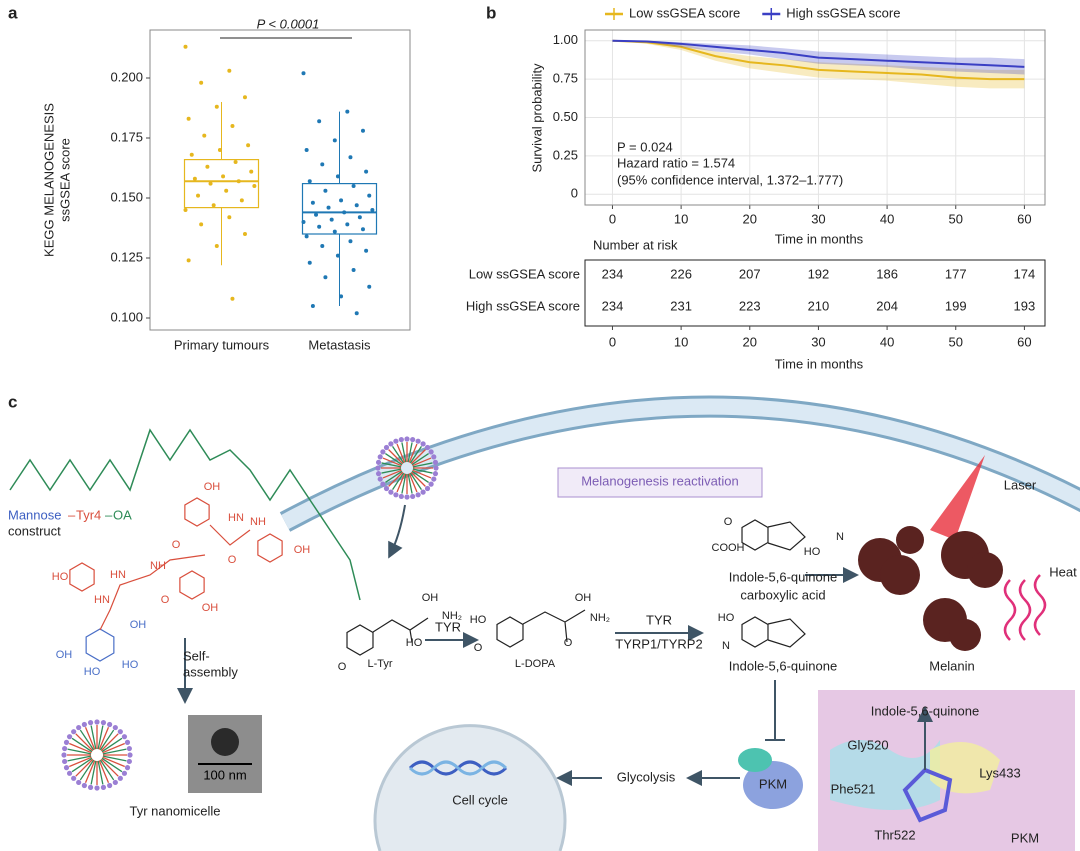  I want to click on label: Cell cycle, so click(480, 799).